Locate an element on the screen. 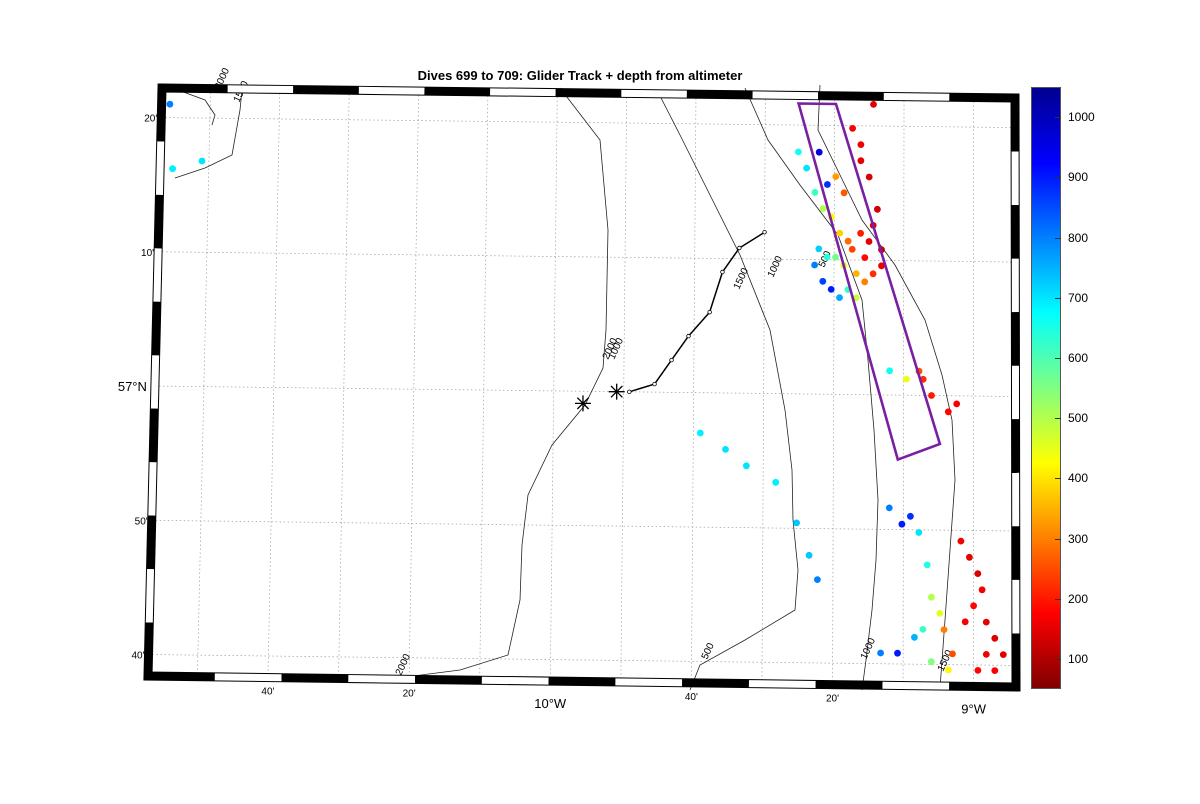 The image size is (1200, 804). colorbar-tick-label: 800 is located at coordinates (1078, 237).